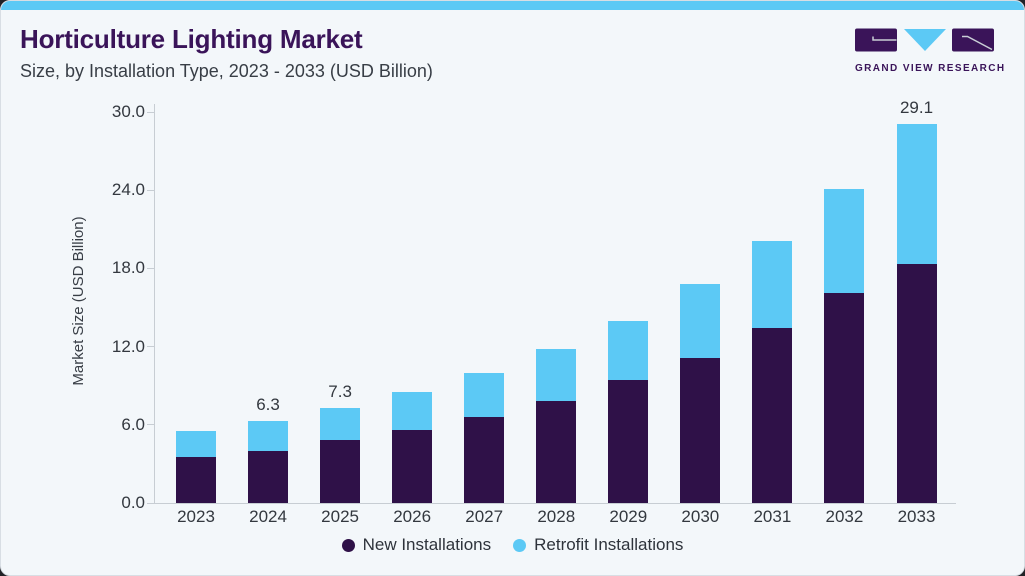 The image size is (1025, 576). I want to click on bar-retrofit-2031, so click(772, 285).